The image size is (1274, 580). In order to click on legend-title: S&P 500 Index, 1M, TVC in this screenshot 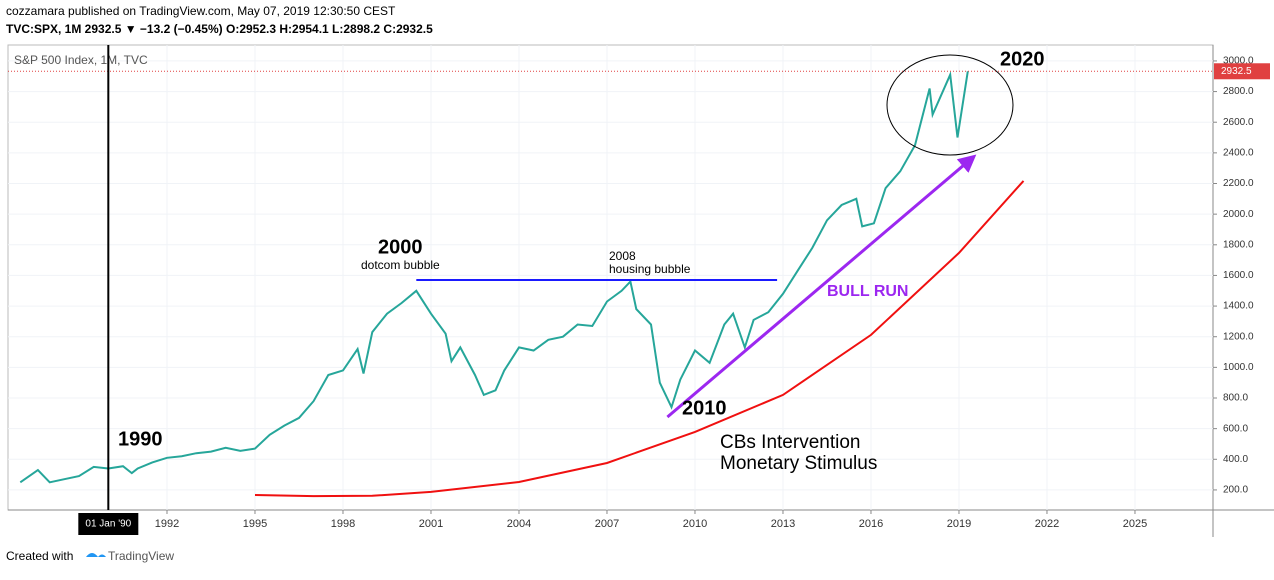, I will do `click(81, 60)`.